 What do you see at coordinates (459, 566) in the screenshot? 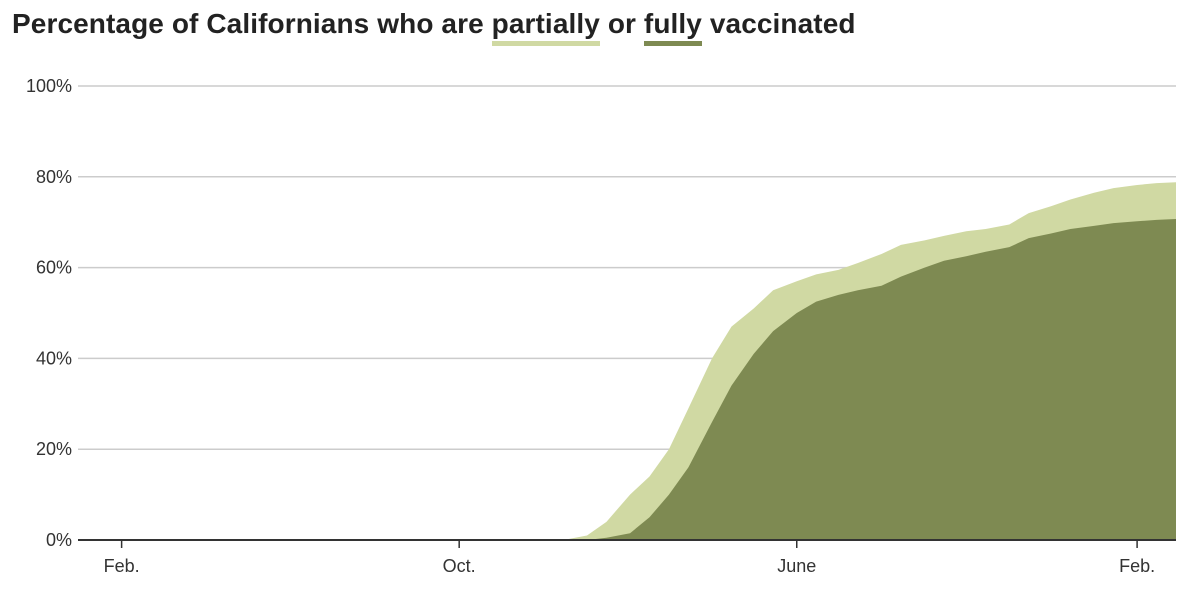
I see `x-tick-label: Oct.` at bounding box center [459, 566].